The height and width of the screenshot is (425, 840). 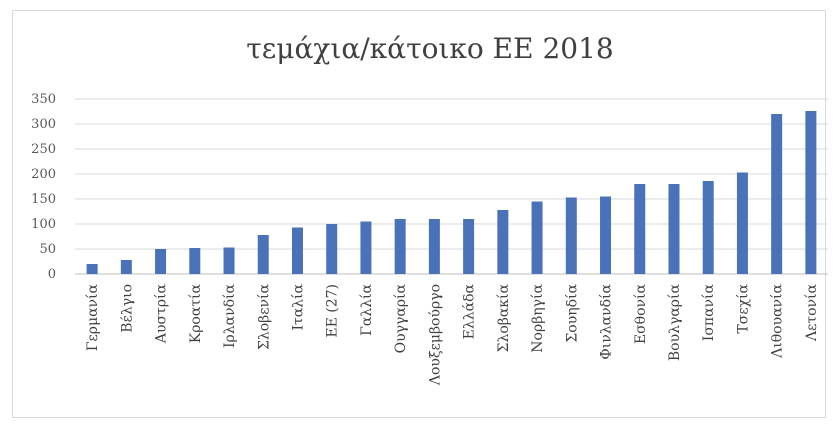 What do you see at coordinates (161, 313) in the screenshot?
I see `x-category-label: Αυστρία` at bounding box center [161, 313].